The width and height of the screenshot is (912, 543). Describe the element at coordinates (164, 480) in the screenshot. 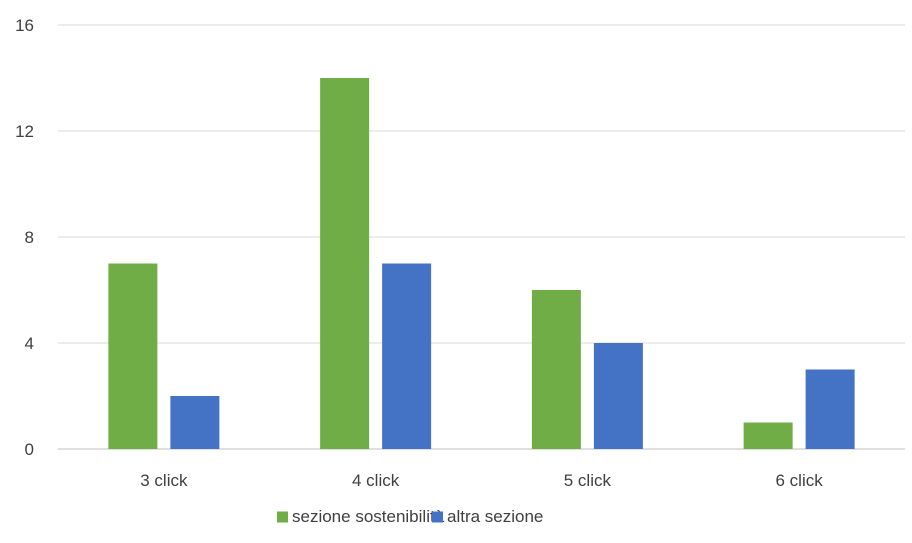

I see `x-tick-label: 3 click` at that location.